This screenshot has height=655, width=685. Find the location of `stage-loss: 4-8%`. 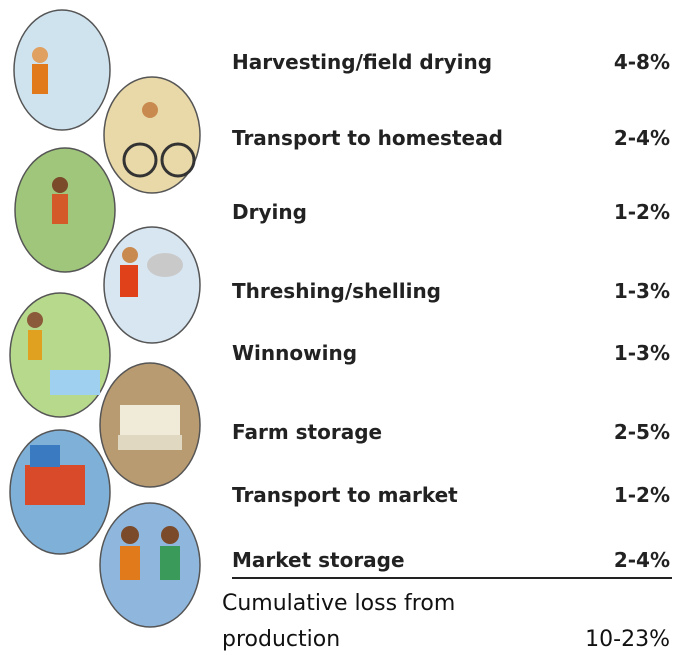

stage-loss: 4-8% is located at coordinates (641, 62).